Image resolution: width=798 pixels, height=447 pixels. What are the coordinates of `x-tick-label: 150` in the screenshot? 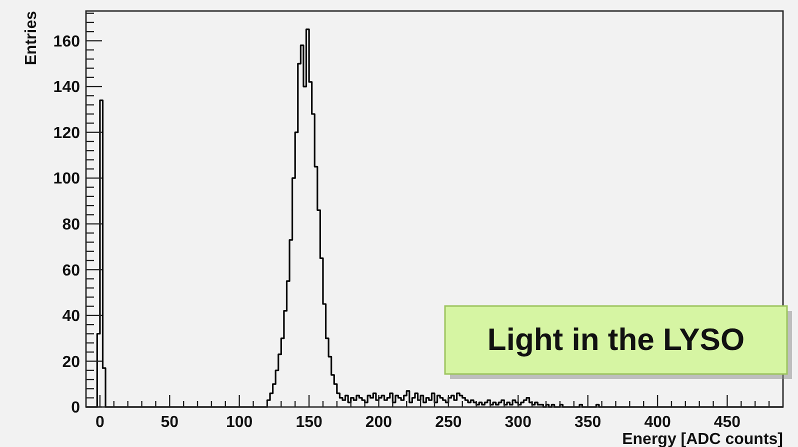 It's located at (309, 422).